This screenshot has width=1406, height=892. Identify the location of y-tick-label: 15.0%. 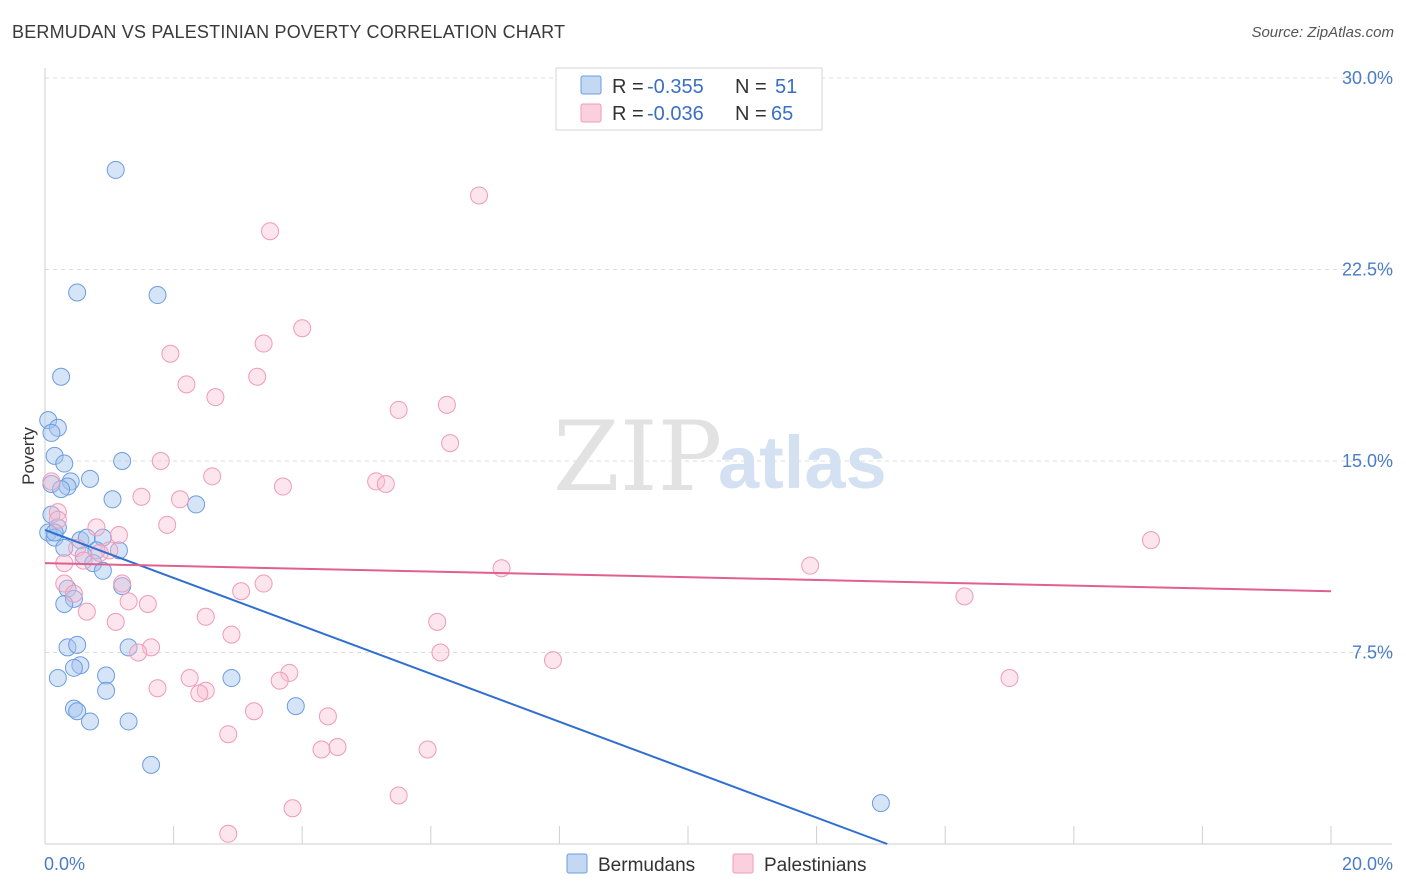
(1367, 461).